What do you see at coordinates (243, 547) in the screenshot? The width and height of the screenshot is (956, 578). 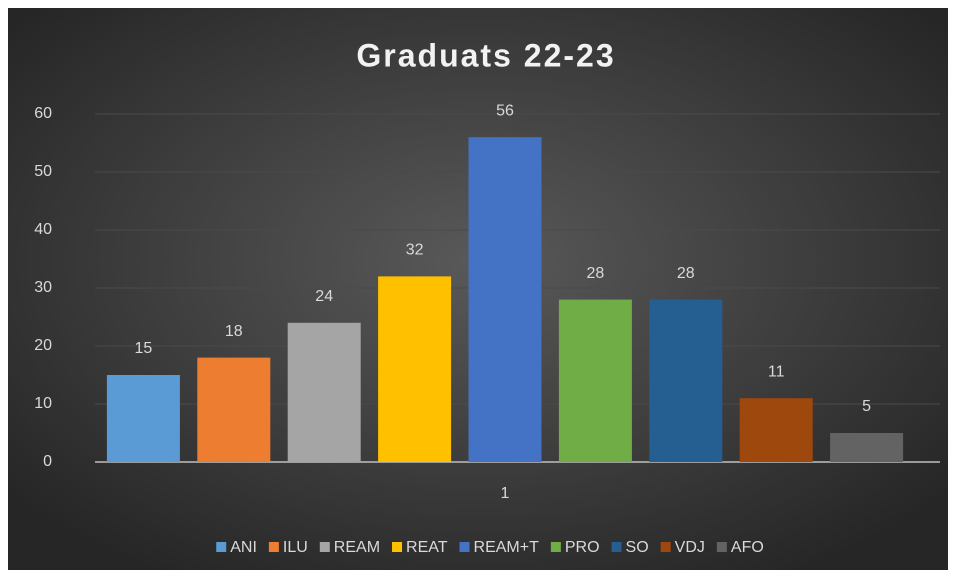 I see `legend-label: ANI` at bounding box center [243, 547].